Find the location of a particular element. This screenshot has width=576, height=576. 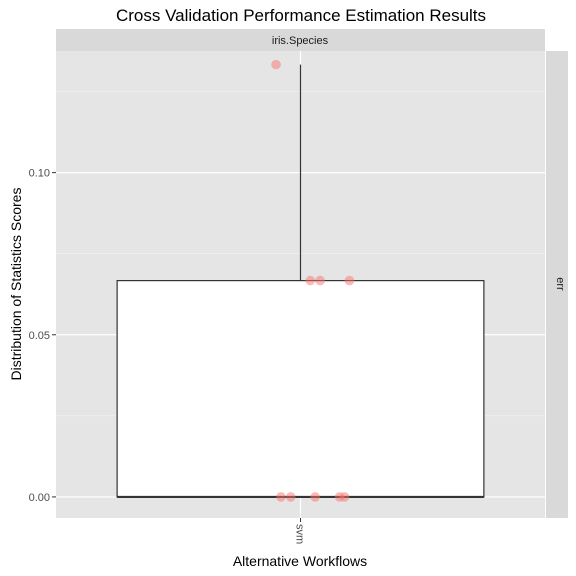

x-axis-title: Alternative Workflows is located at coordinates (300, 561).